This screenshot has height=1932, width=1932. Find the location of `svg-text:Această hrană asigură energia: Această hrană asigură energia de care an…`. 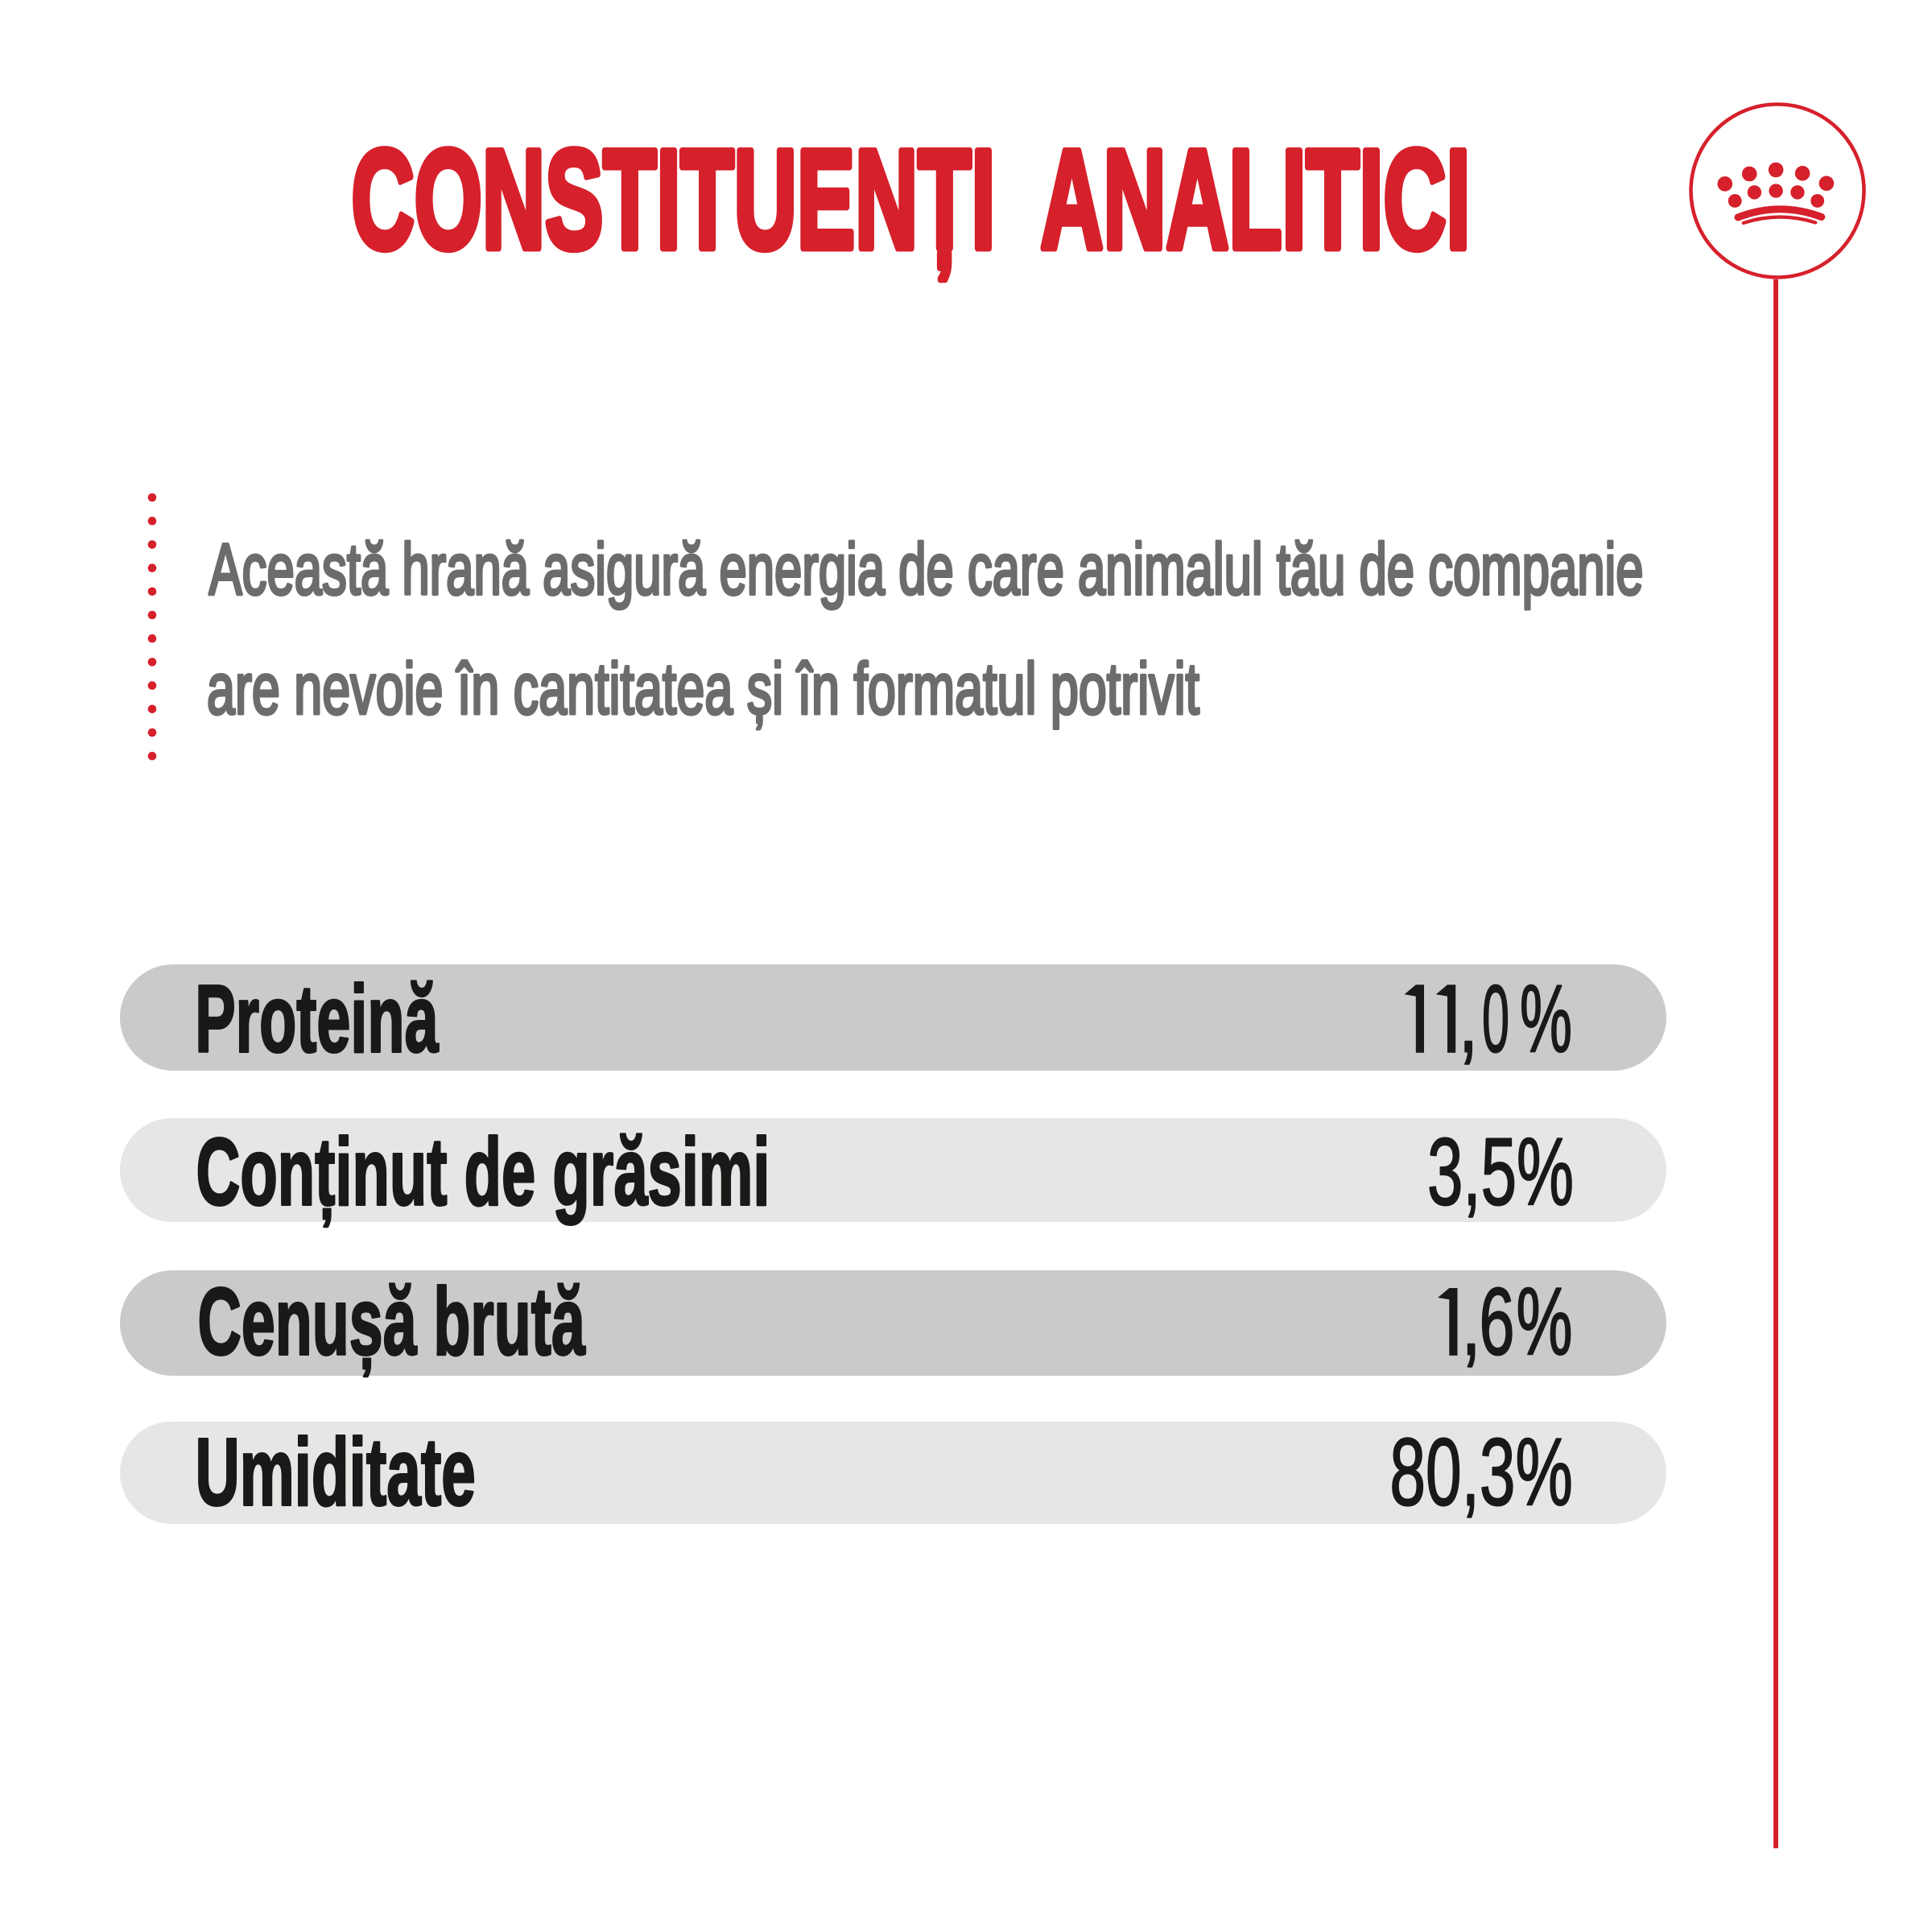

svg-text:Această hrană asigură energia: Această hrană asigură energia de care an… is located at coordinates (926, 570).